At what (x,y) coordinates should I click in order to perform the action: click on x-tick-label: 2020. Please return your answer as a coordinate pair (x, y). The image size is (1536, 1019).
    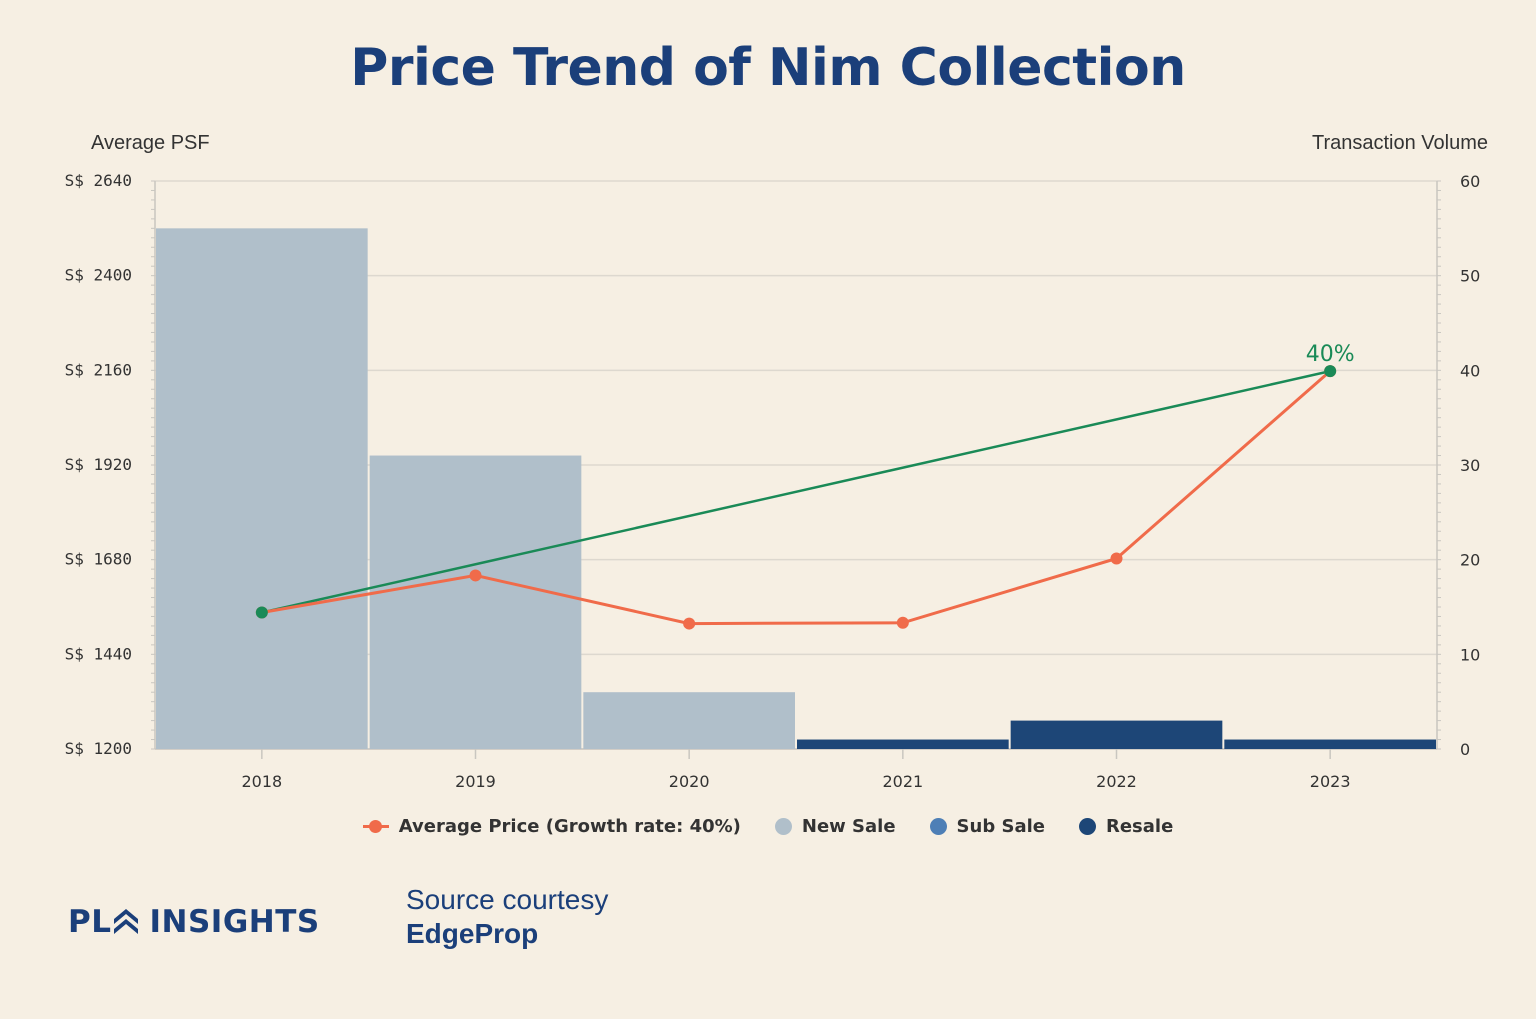
    Looking at the image, I should click on (689, 781).